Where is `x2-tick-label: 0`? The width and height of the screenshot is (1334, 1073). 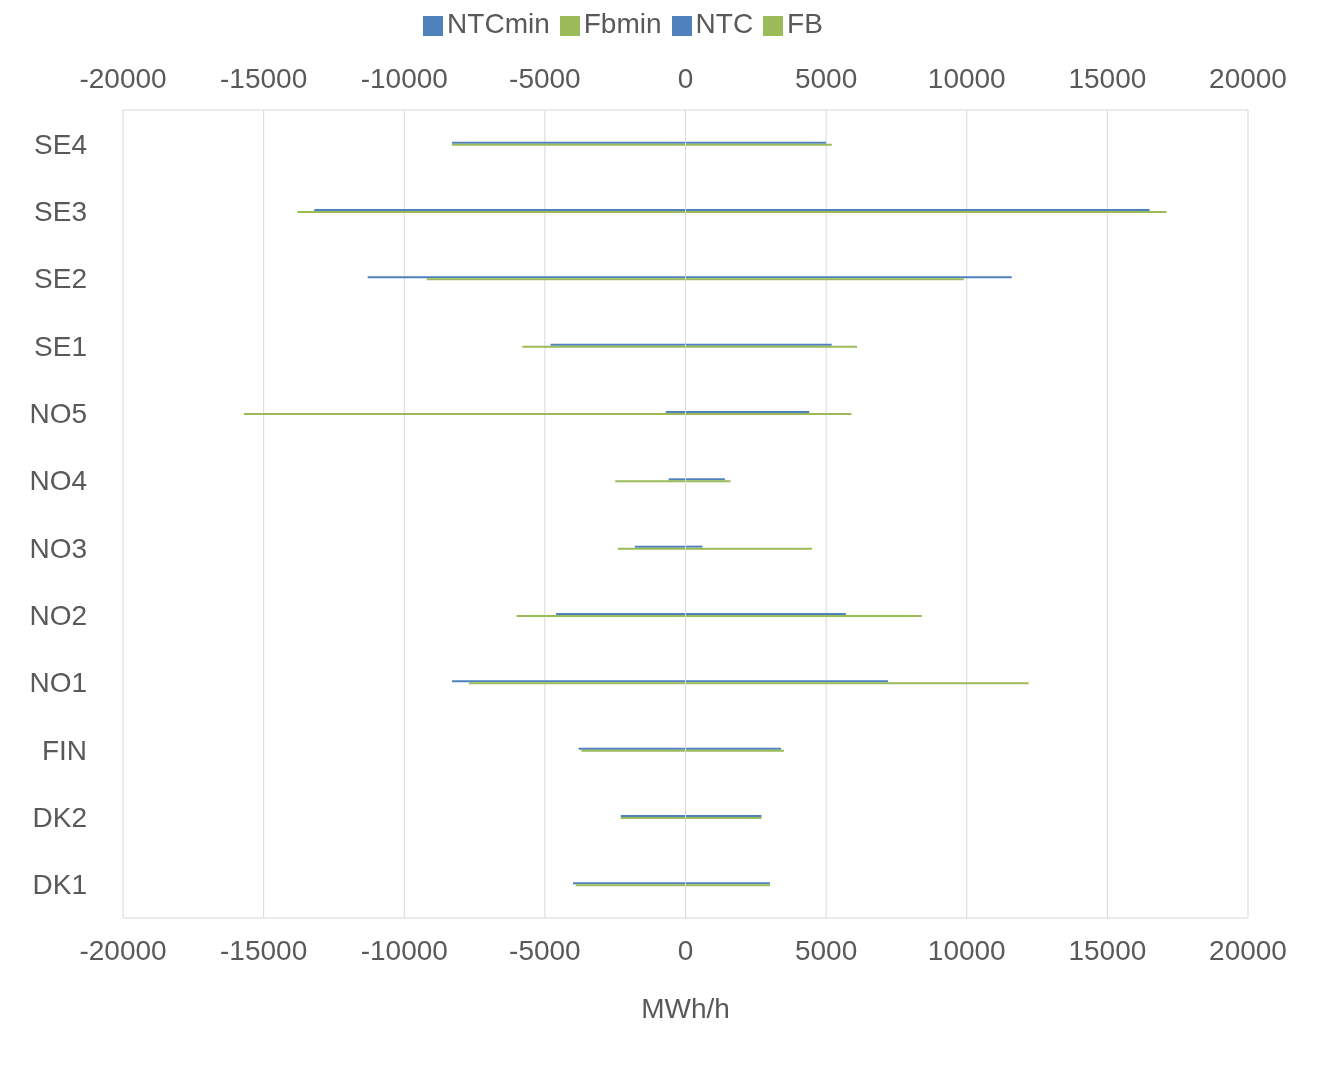 x2-tick-label: 0 is located at coordinates (685, 78).